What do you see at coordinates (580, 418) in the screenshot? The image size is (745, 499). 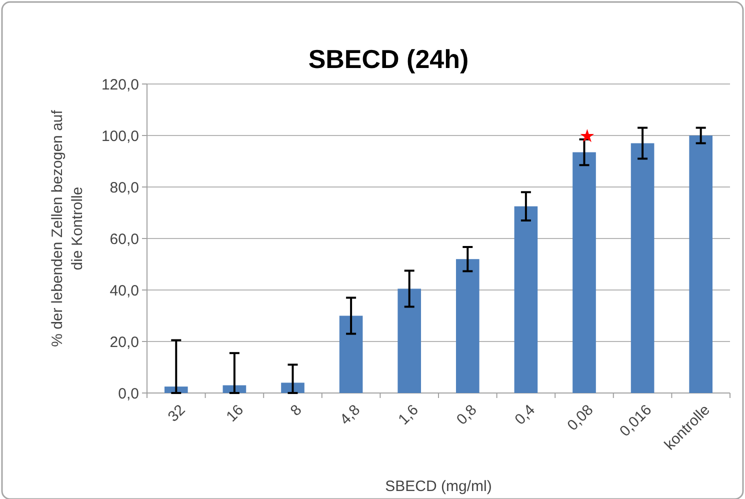 I see `x-tick-label: 0,08` at bounding box center [580, 418].